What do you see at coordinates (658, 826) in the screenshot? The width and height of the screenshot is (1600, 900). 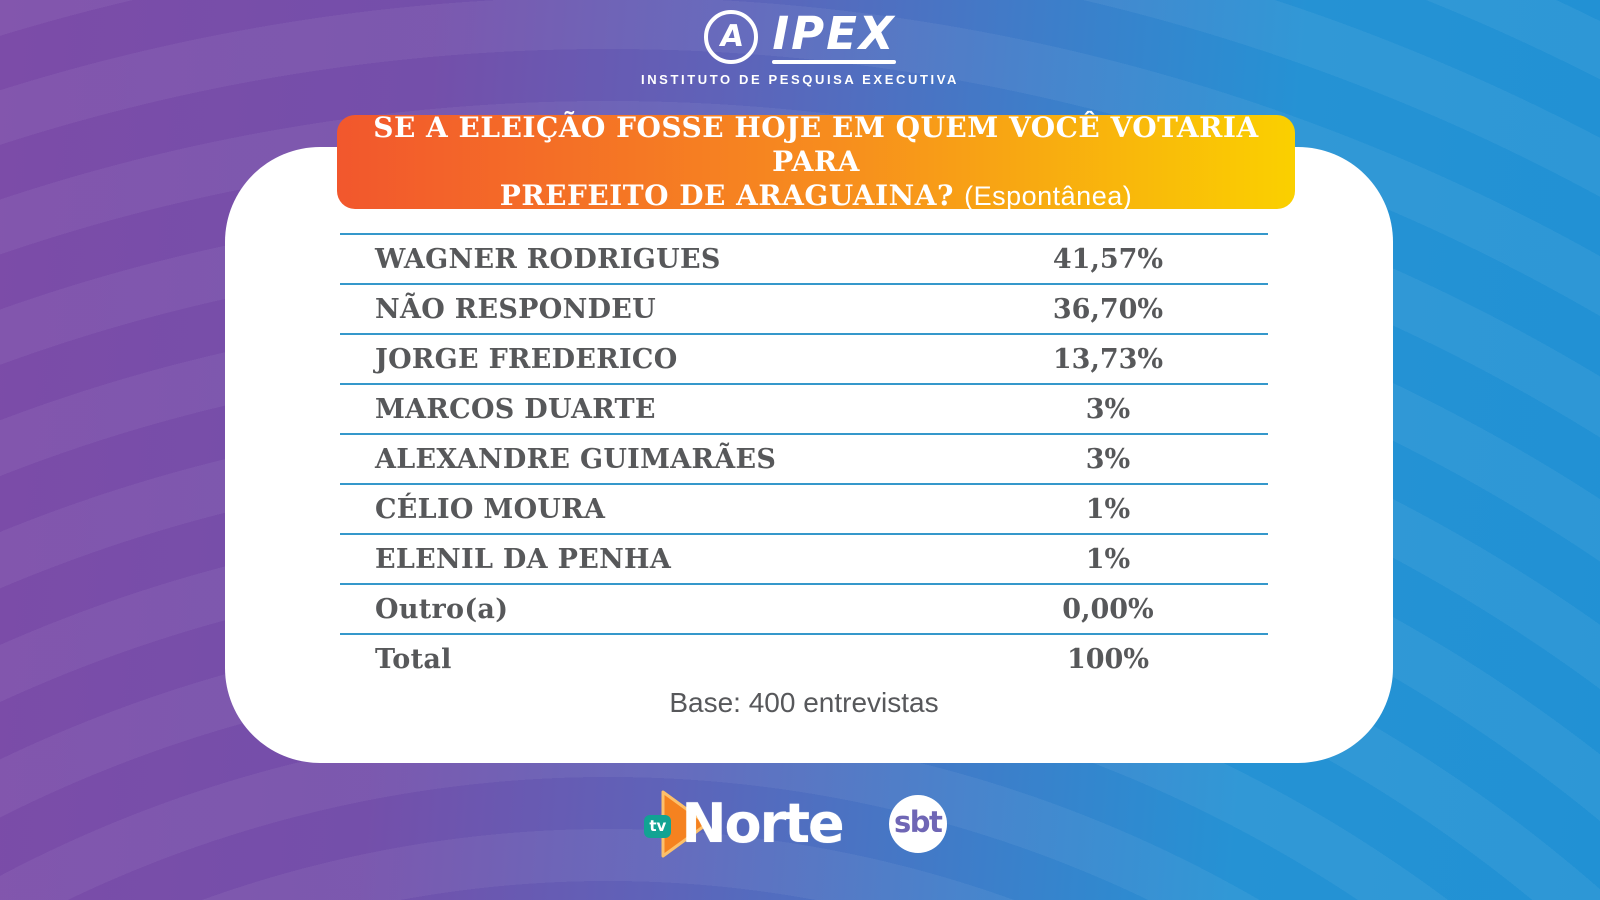 I see `tv-badge: tv` at bounding box center [658, 826].